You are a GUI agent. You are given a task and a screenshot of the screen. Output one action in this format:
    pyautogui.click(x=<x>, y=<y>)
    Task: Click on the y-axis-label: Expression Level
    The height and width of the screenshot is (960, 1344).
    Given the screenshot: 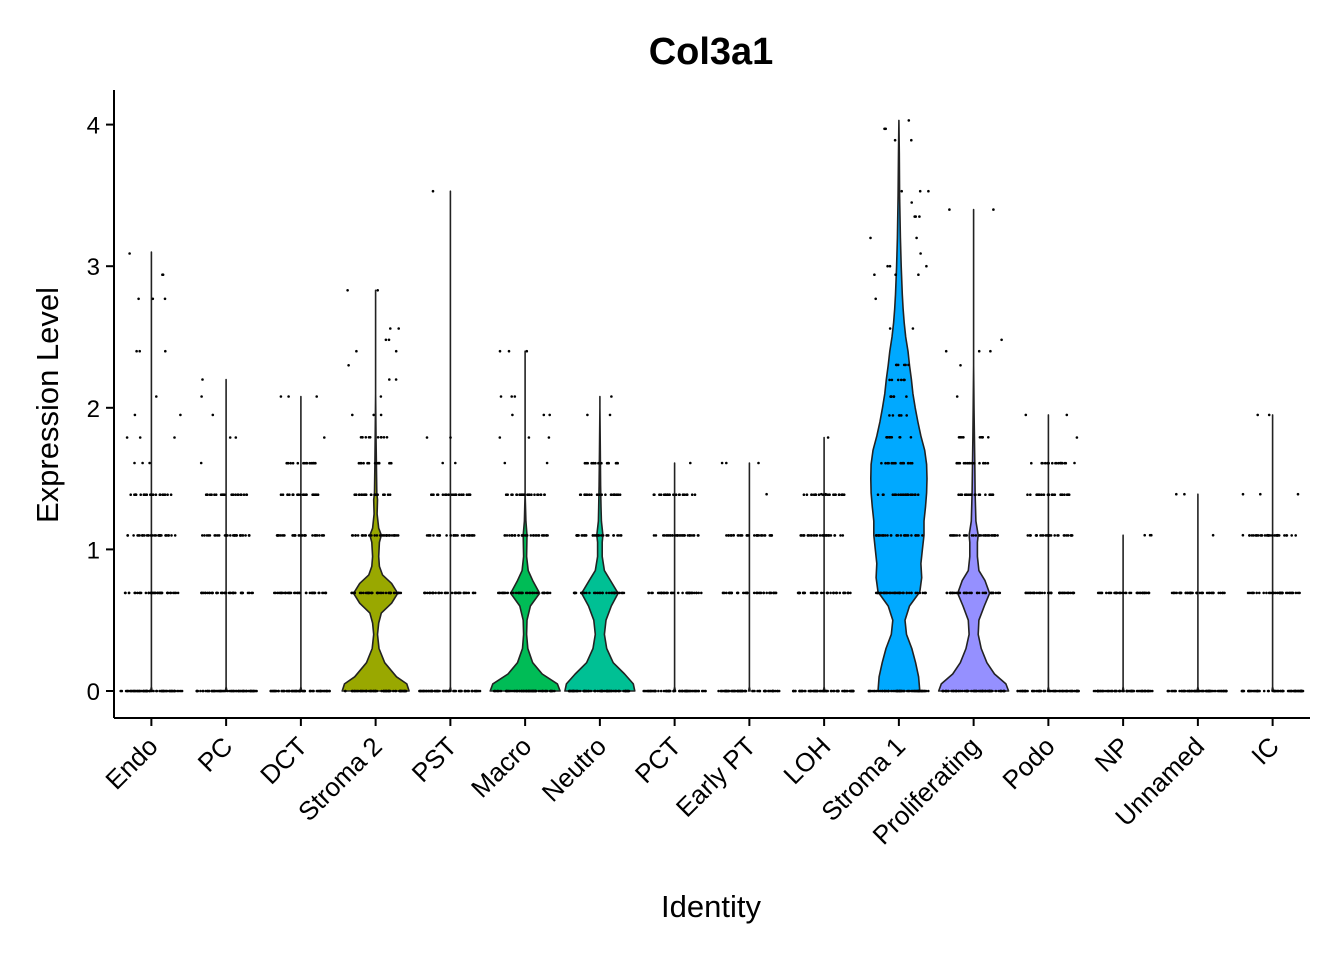 What is the action you would take?
    pyautogui.click(x=47, y=405)
    